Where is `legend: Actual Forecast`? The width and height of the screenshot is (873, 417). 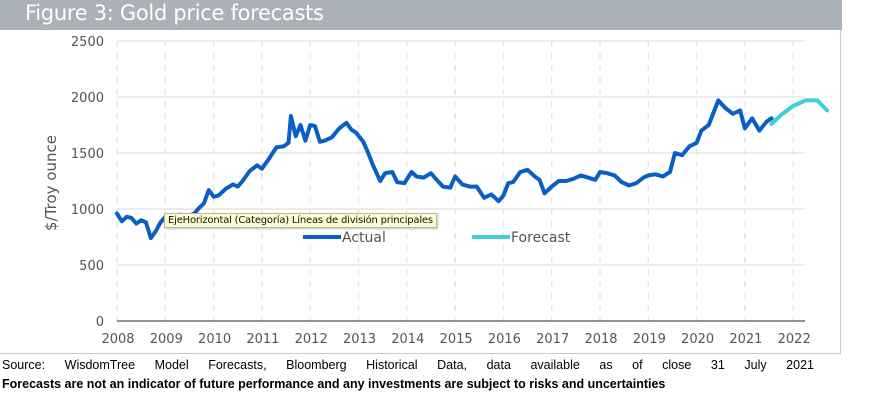 legend: Actual Forecast is located at coordinates (437, 238).